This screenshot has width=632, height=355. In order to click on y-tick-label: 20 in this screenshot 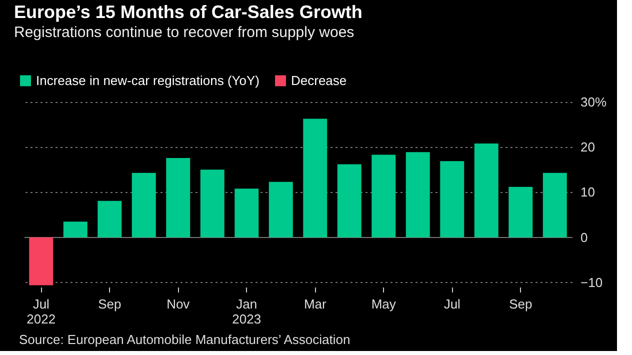, I will do `click(587, 147)`.